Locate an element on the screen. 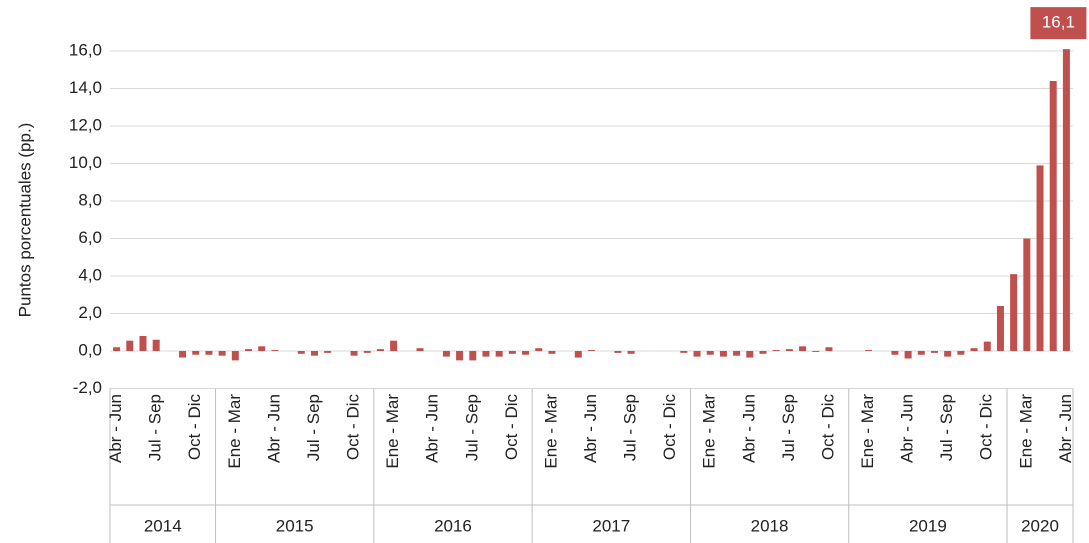 The image size is (1089, 543). group-label: 2017 is located at coordinates (611, 525).